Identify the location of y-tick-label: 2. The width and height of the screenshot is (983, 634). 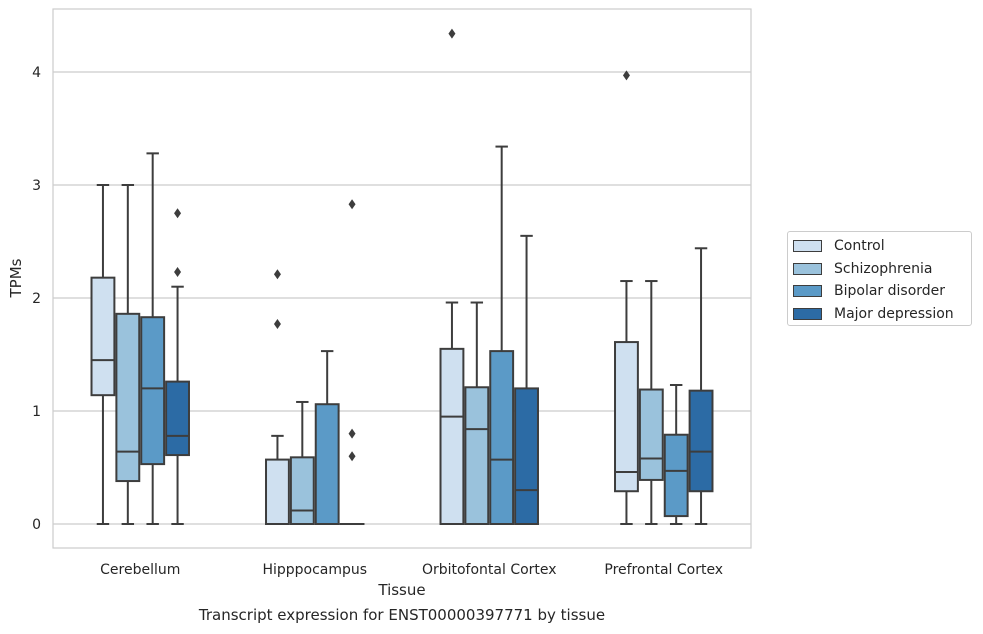
(36, 299).